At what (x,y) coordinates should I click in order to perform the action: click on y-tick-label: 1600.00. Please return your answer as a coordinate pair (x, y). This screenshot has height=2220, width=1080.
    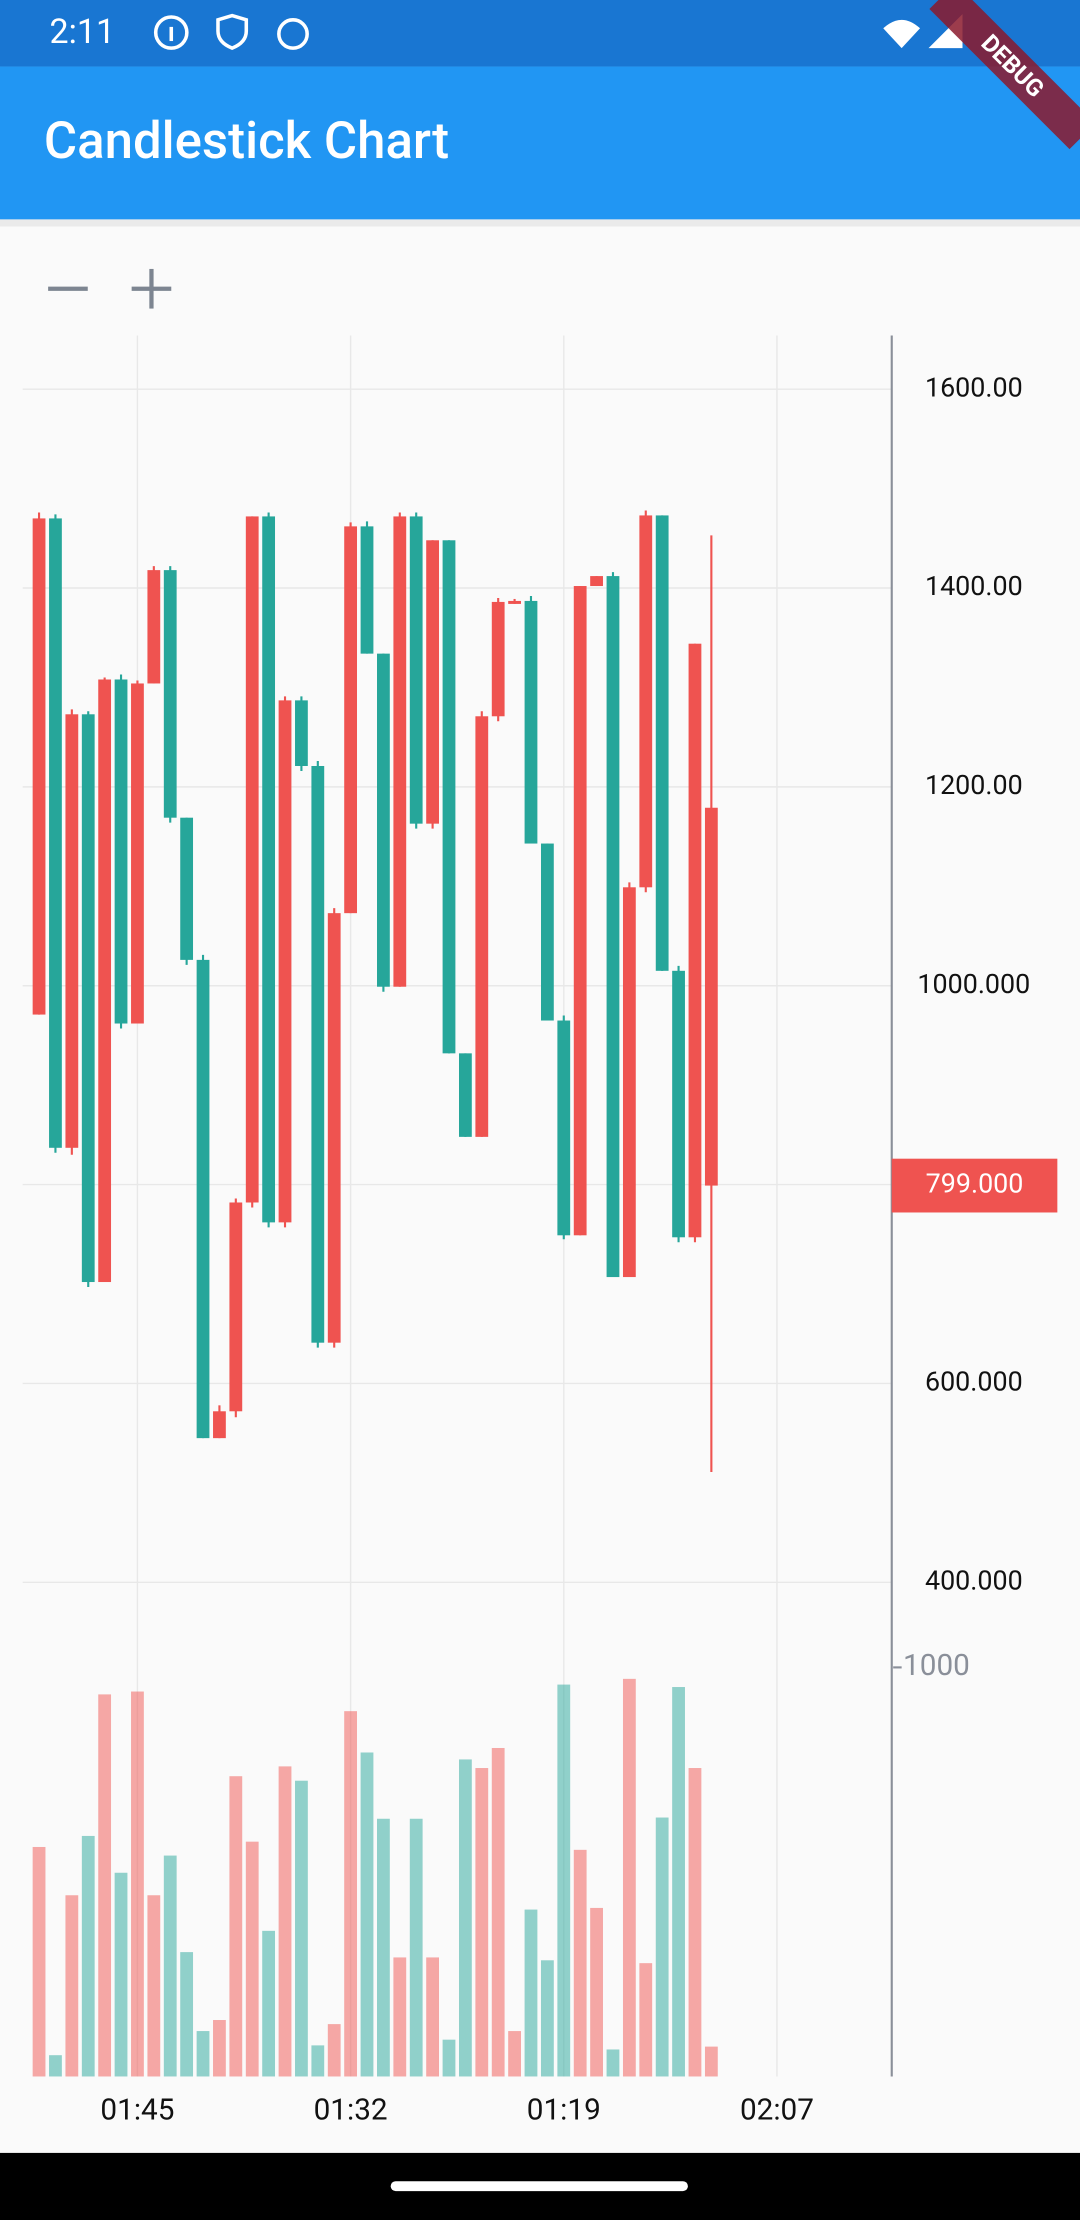
    Looking at the image, I should click on (974, 387).